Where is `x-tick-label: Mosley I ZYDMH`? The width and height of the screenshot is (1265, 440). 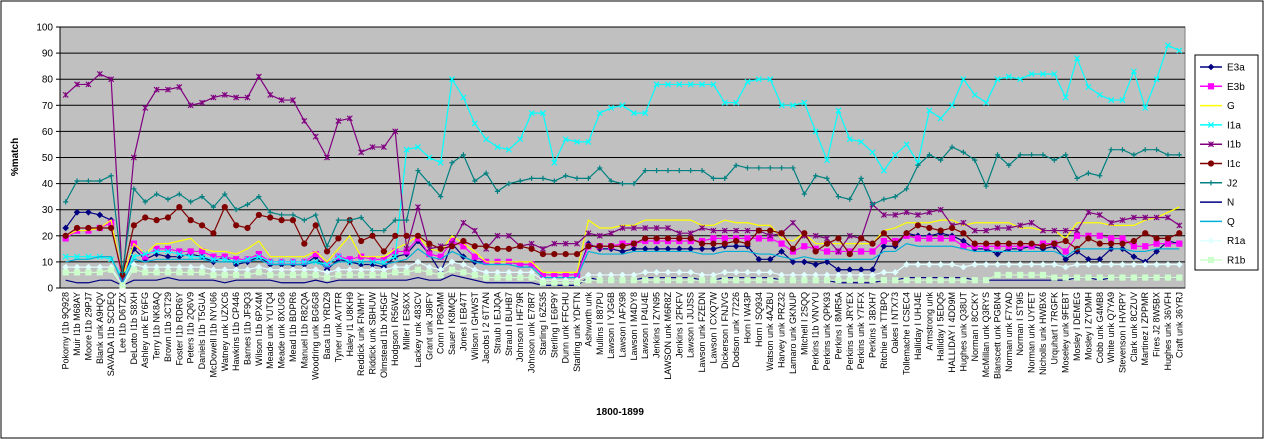
x-tick-label: Mosley I ZYDMH is located at coordinates (1088, 326).